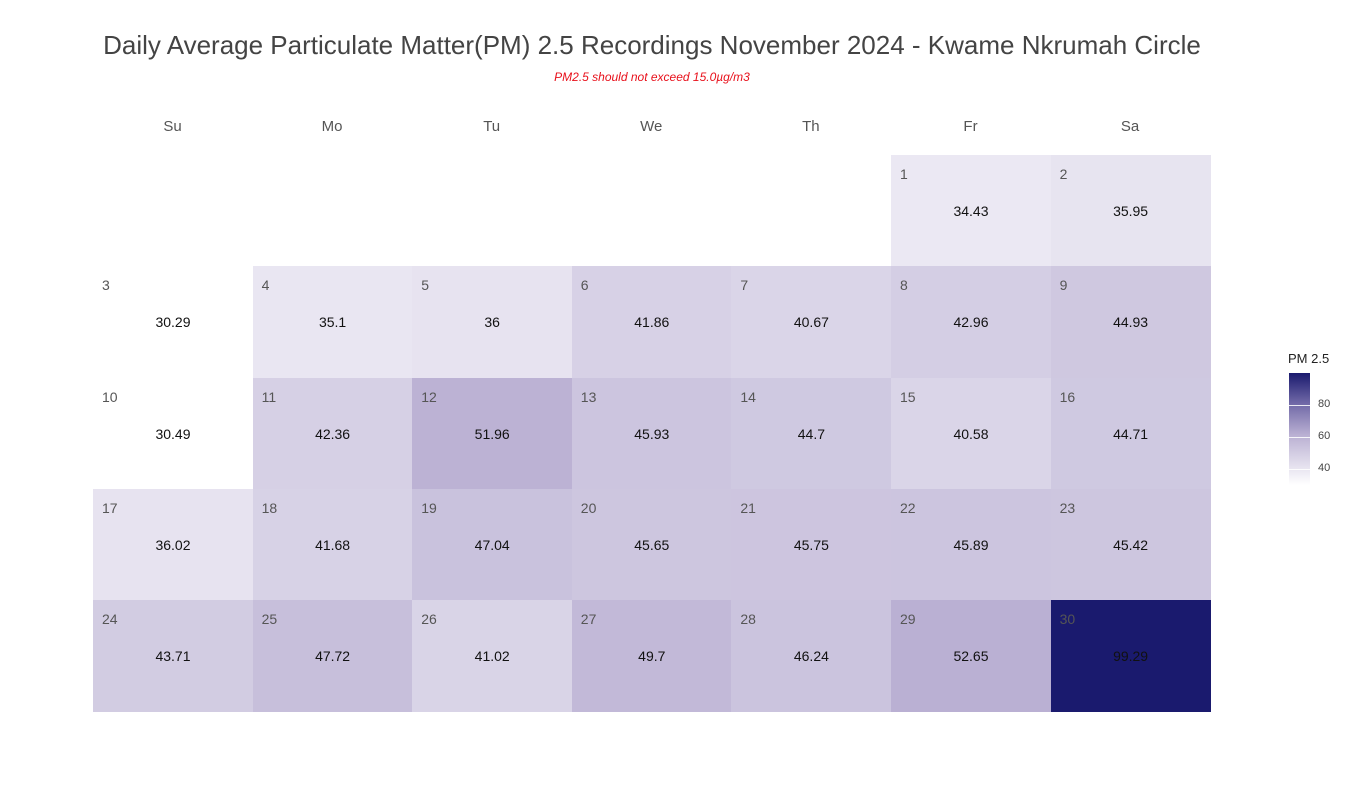 This screenshot has width=1360, height=788. What do you see at coordinates (1067, 396) in the screenshot?
I see `day-number: 16` at bounding box center [1067, 396].